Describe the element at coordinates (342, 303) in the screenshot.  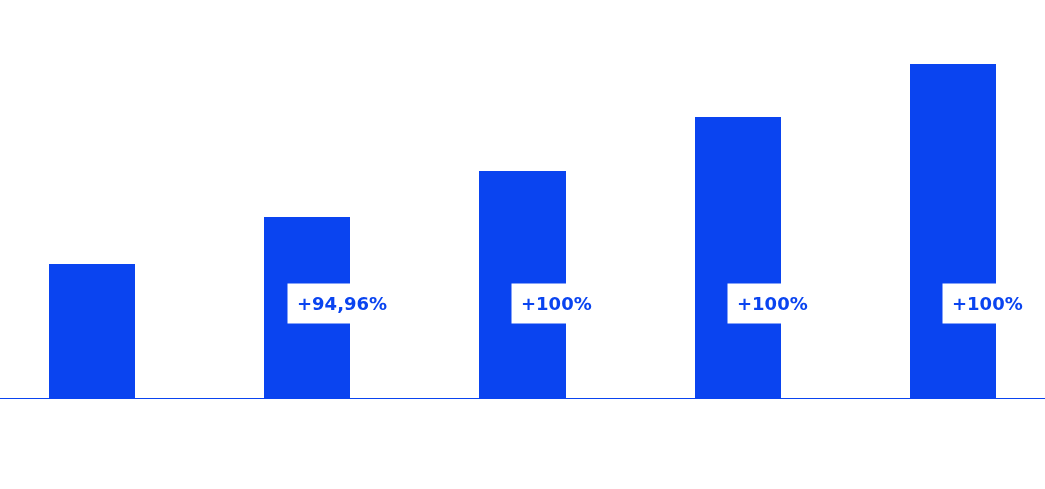
I see `annotation: +94,96%` at that location.